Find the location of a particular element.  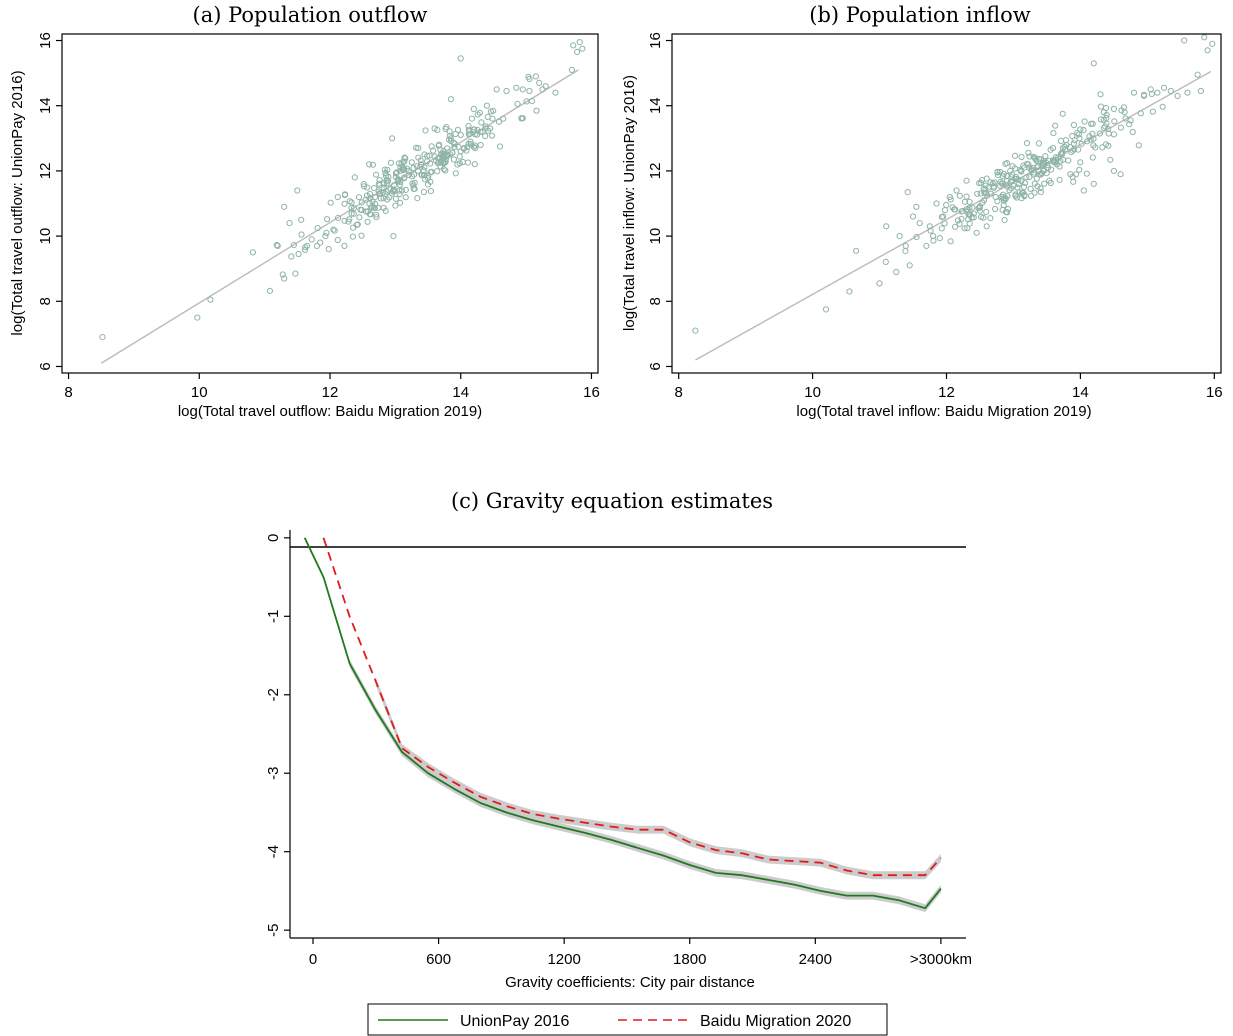

panel-b-frame is located at coordinates (946, 203).